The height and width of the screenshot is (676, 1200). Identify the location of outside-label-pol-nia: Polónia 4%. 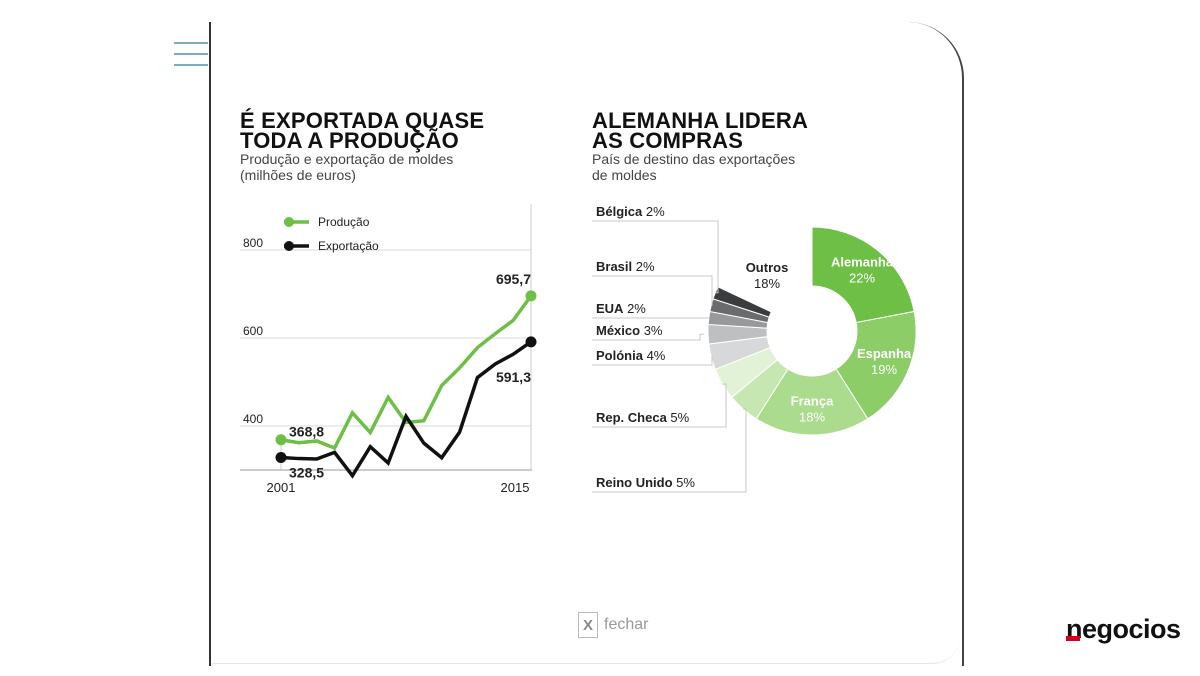
(631, 355).